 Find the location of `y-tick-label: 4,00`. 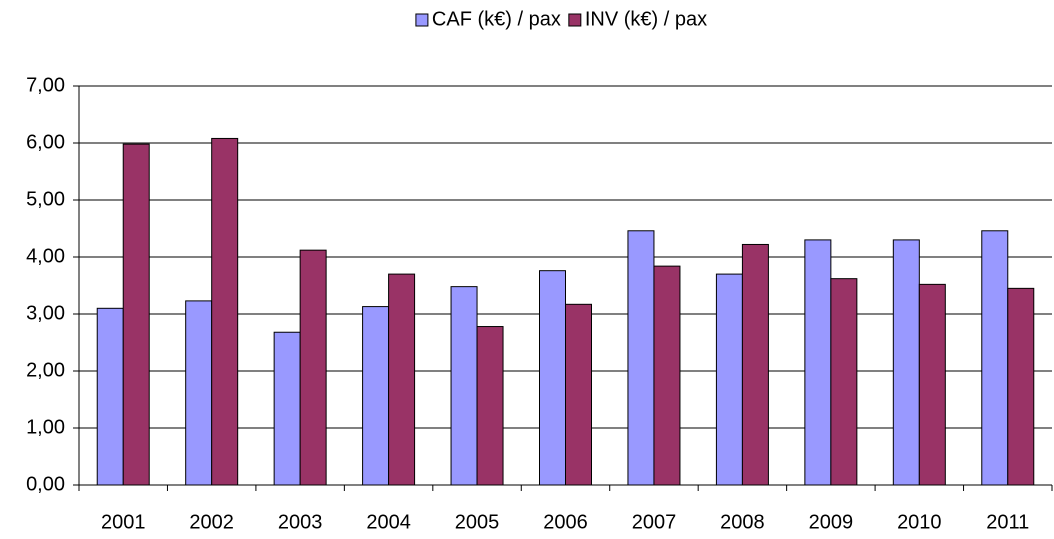

y-tick-label: 4,00 is located at coordinates (45, 256).